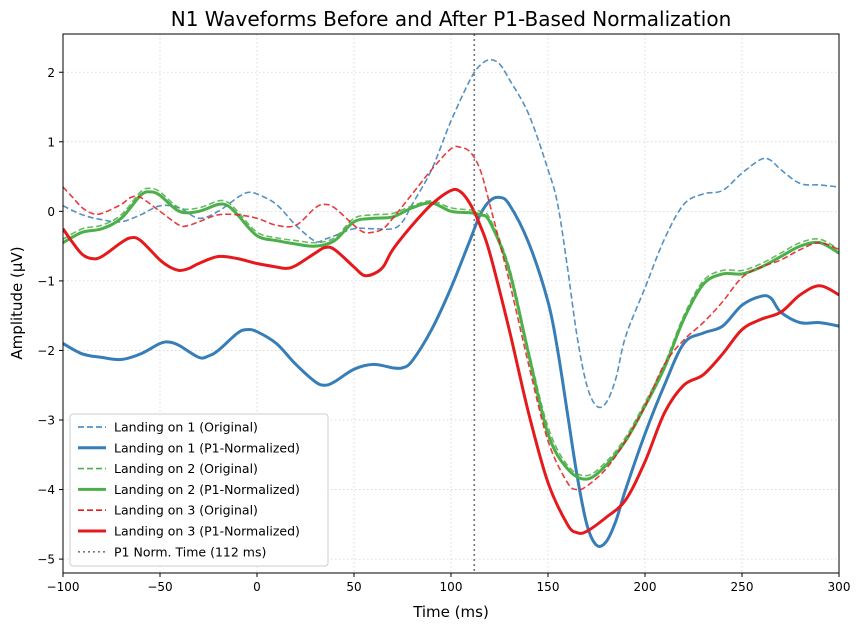 The height and width of the screenshot is (630, 861). I want to click on legend-label: Landing on 3 (Original), so click(186, 510).